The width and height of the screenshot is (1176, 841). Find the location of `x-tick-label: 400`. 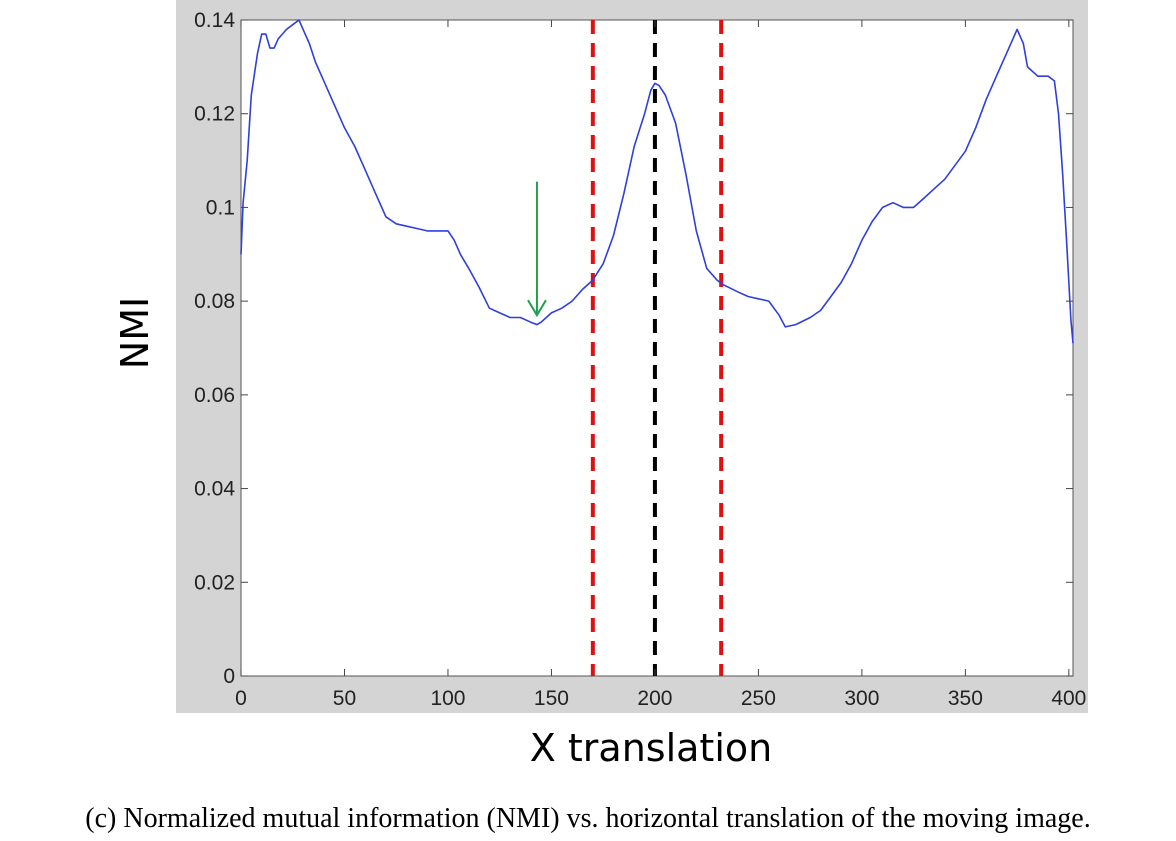

x-tick-label: 400 is located at coordinates (1068, 698).